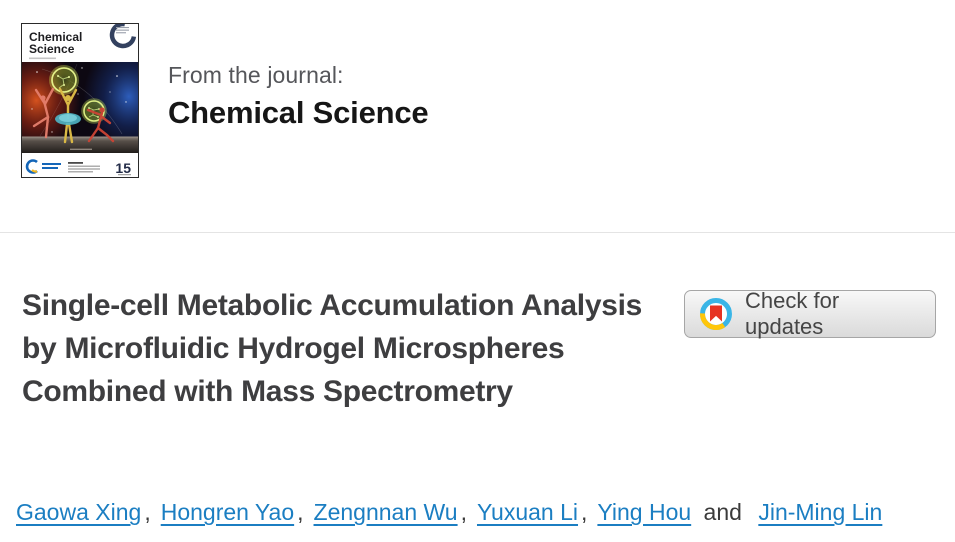  Describe the element at coordinates (79, 512) in the screenshot. I see `author-link: Gaowa Xing` at that location.